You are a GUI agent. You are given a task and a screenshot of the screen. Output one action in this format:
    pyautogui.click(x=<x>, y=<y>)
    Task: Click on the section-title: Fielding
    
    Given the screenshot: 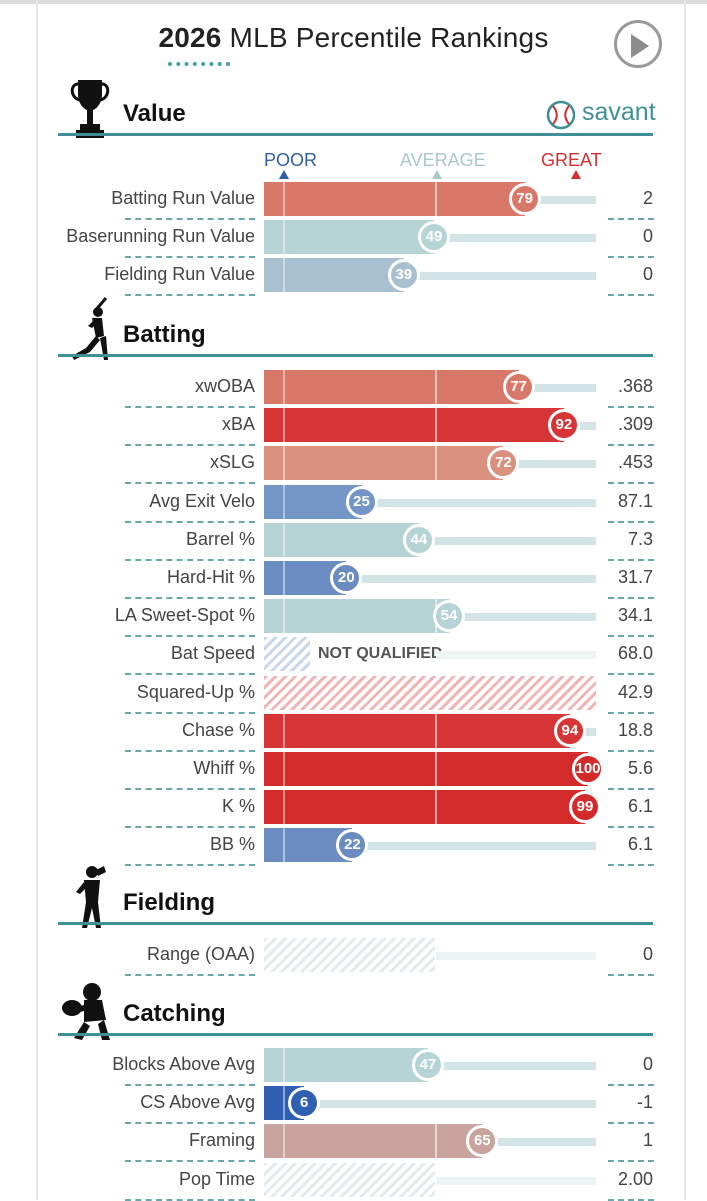 What is the action you would take?
    pyautogui.click(x=169, y=902)
    